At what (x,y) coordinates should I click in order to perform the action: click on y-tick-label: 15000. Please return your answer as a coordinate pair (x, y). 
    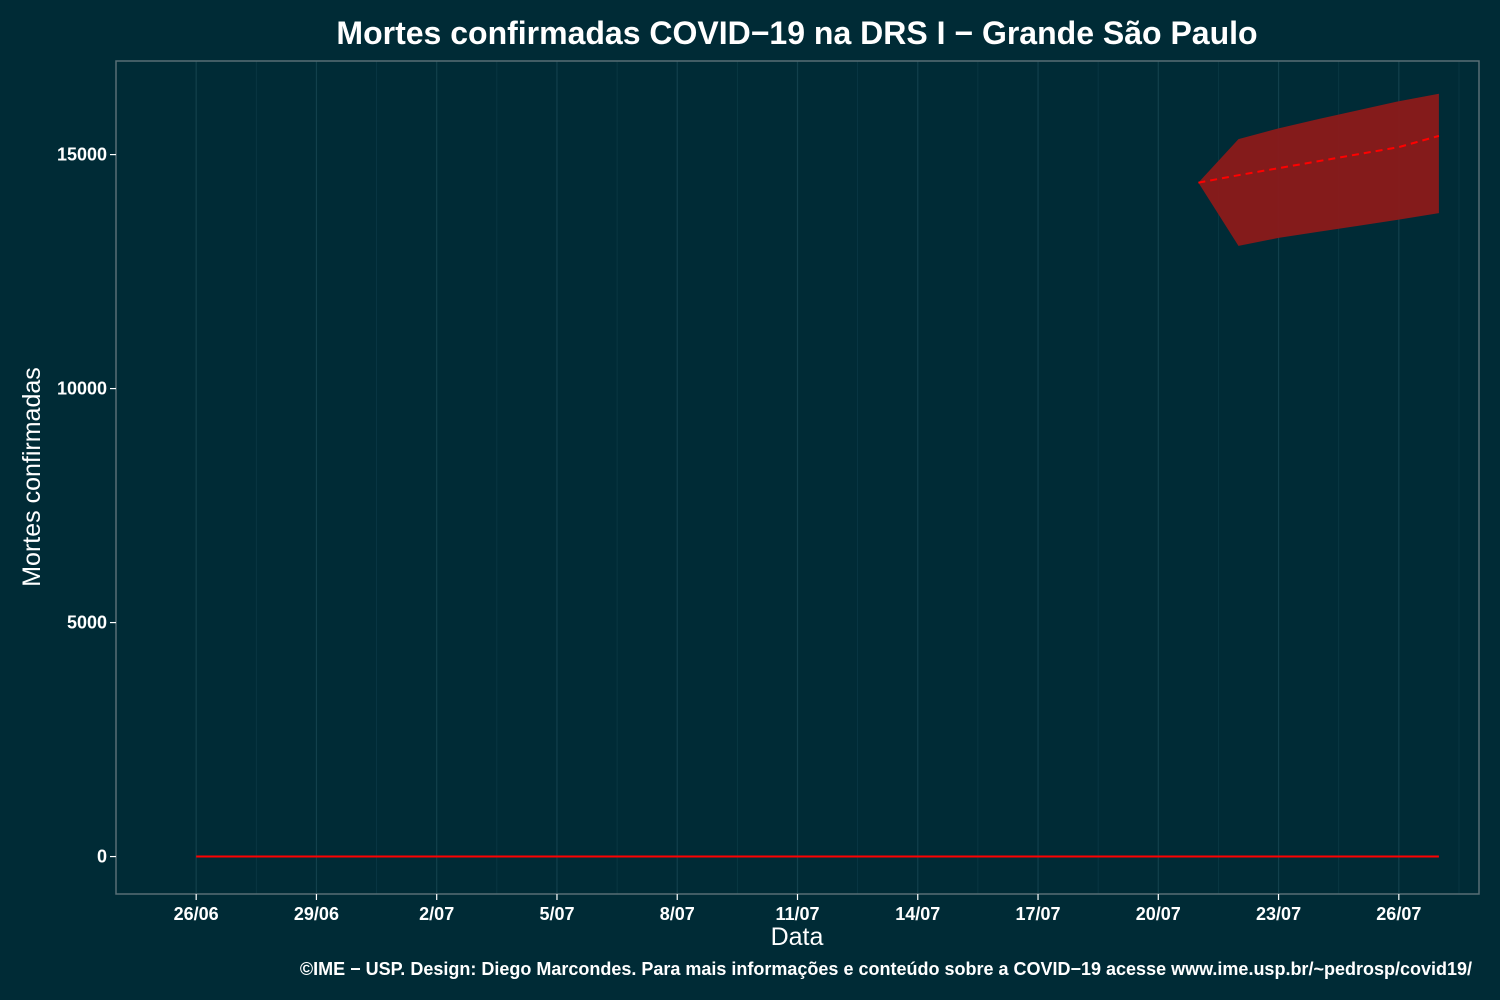
    Looking at the image, I should click on (82, 155).